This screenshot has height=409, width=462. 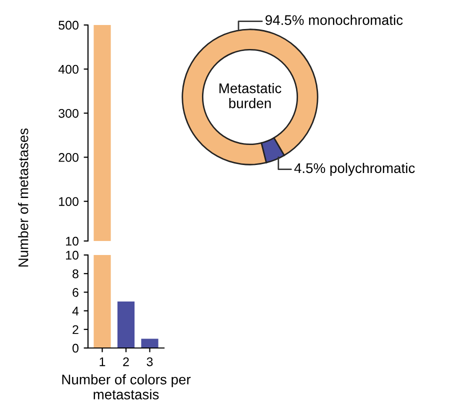 What do you see at coordinates (334, 19) in the screenshot?
I see `slice-label: 94.5% monochromatic` at bounding box center [334, 19].